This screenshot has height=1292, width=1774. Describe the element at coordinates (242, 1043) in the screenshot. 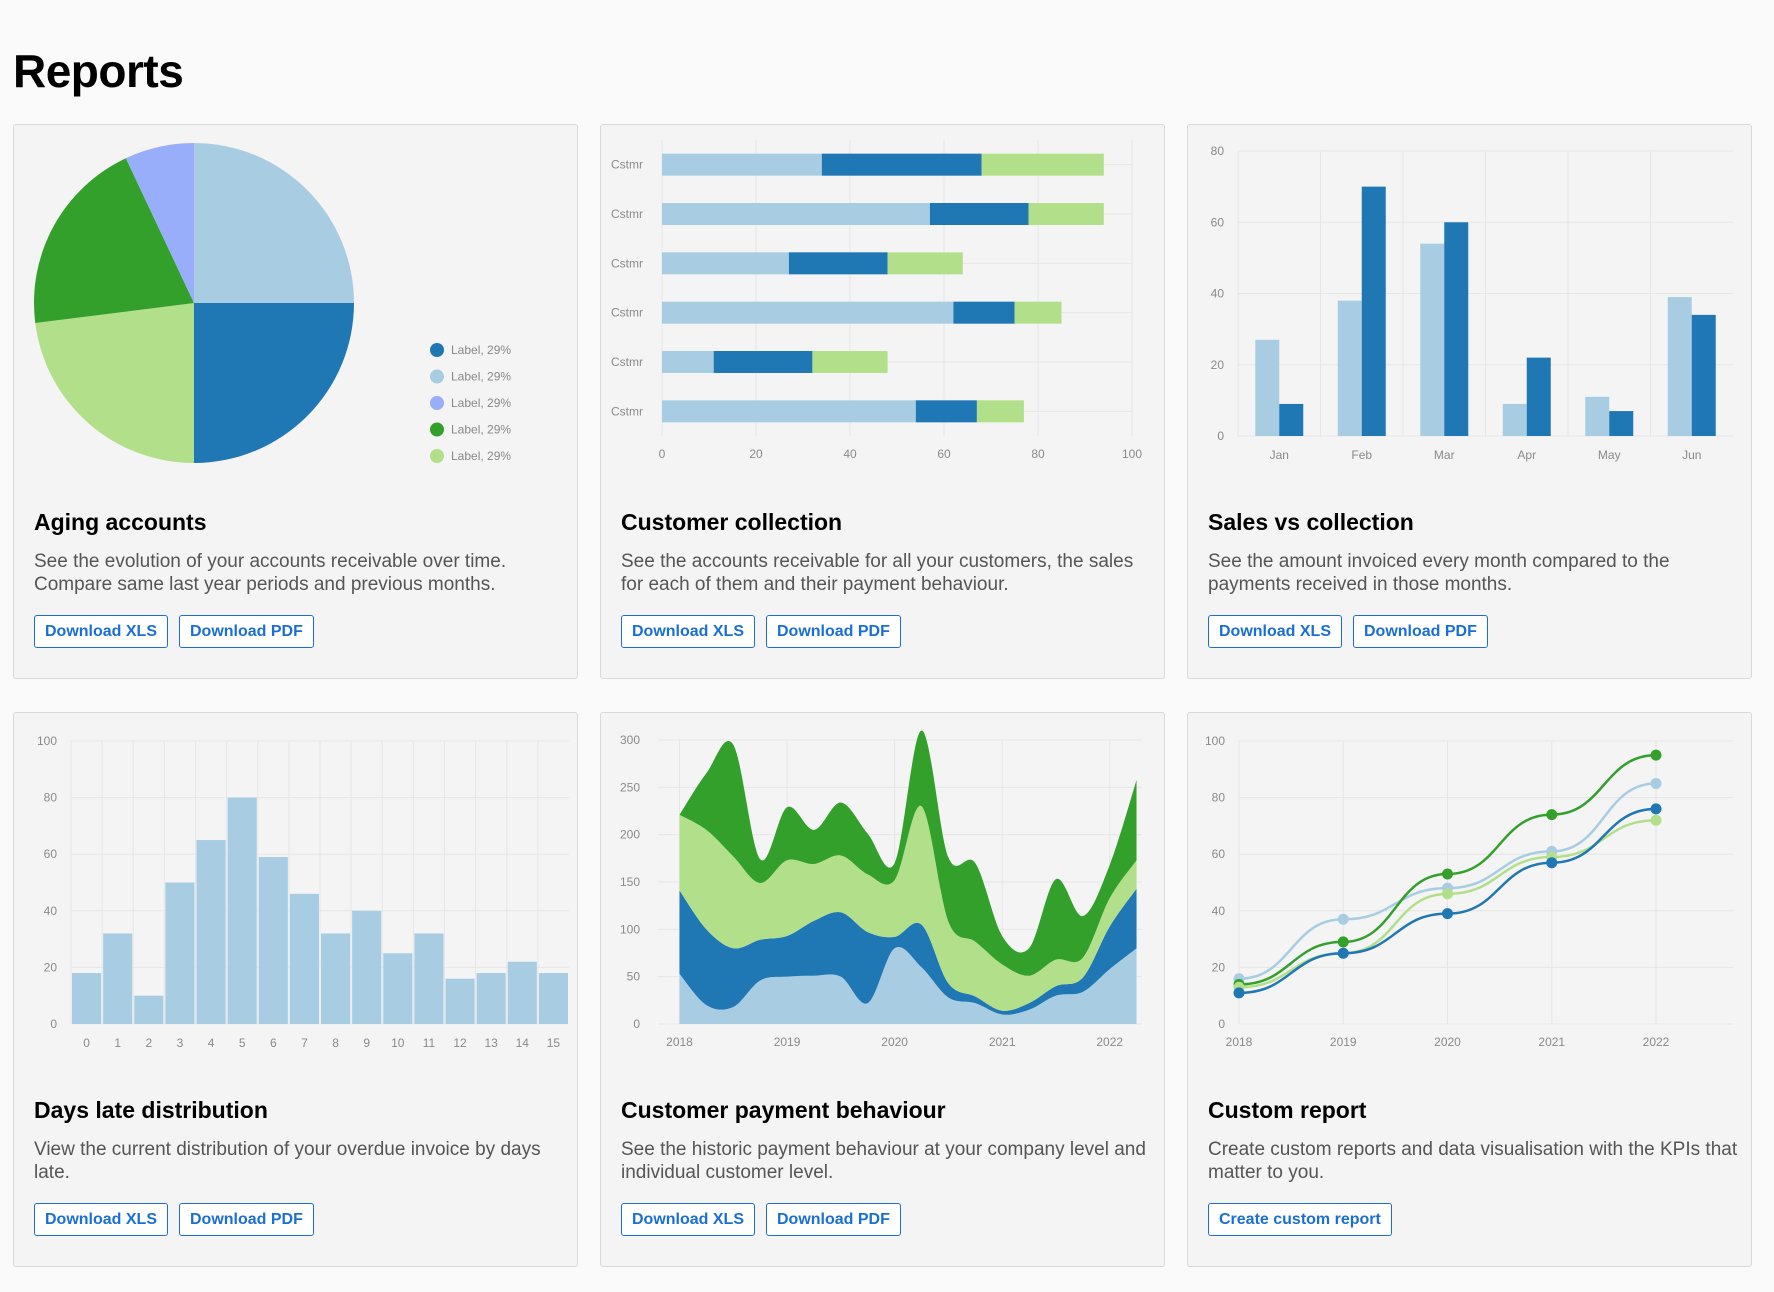

I see `x-tick-label: 5` at that location.